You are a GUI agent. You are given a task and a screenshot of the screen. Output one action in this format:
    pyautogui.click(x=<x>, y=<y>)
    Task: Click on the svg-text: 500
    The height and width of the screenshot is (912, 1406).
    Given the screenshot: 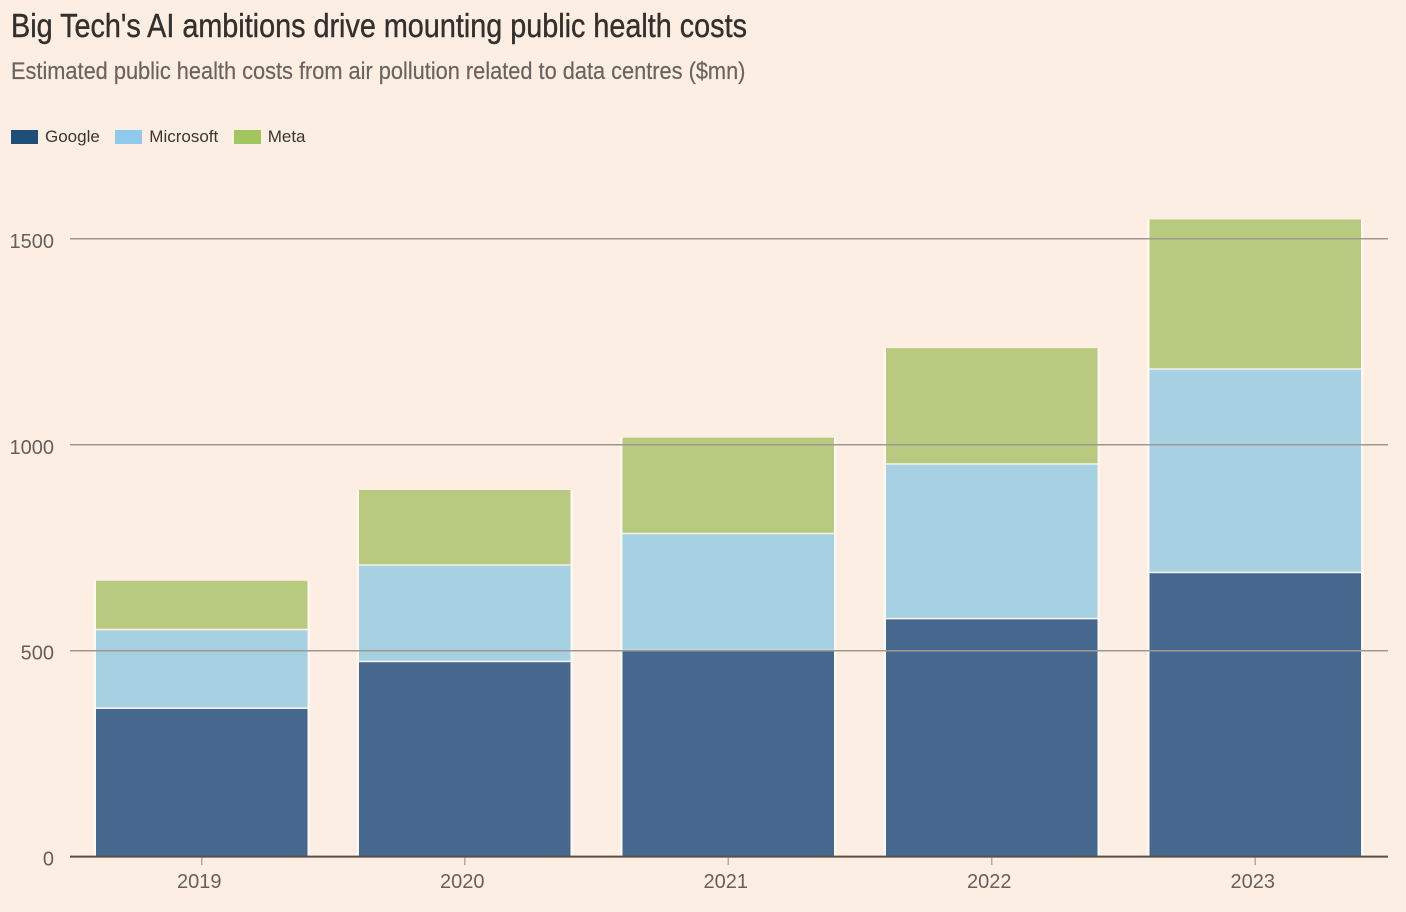 What is the action you would take?
    pyautogui.click(x=37, y=654)
    